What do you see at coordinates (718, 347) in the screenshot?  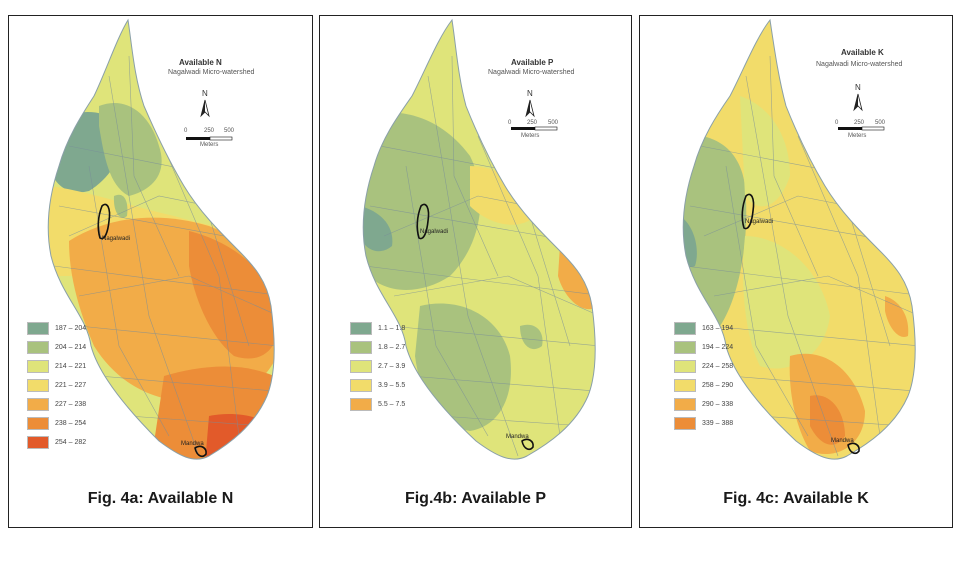 I see `legend-label: 194 – 224` at bounding box center [718, 347].